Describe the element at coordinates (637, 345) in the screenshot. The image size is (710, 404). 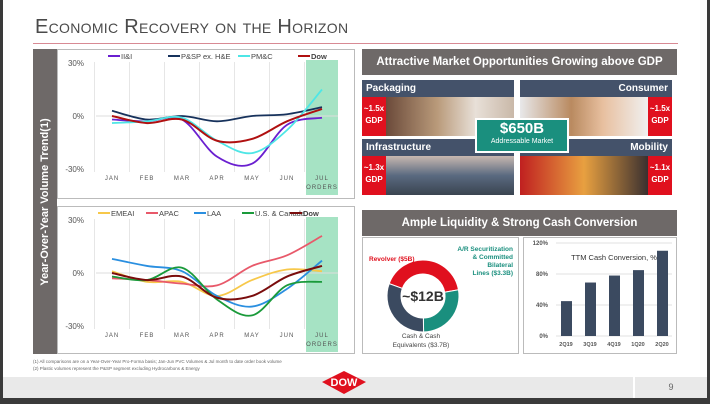
I see `x-tick-label: 1Q20` at that location.